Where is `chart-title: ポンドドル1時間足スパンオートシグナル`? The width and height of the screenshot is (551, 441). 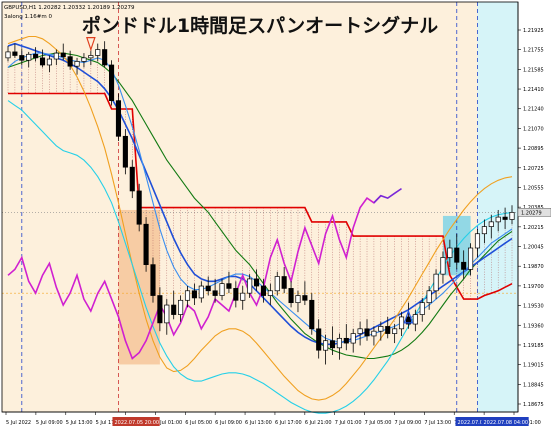 chart-title: ポンドドル1時間足スパンオートシグナル is located at coordinates (260, 25).